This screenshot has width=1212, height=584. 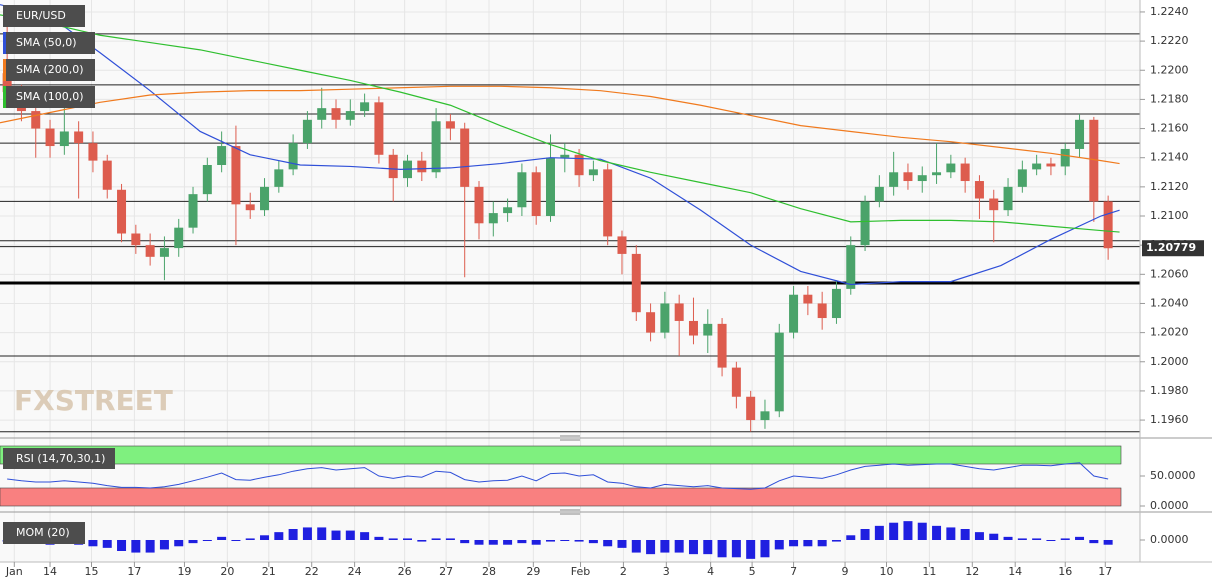 I want to click on x-tick-label: 15, so click(x=92, y=571).